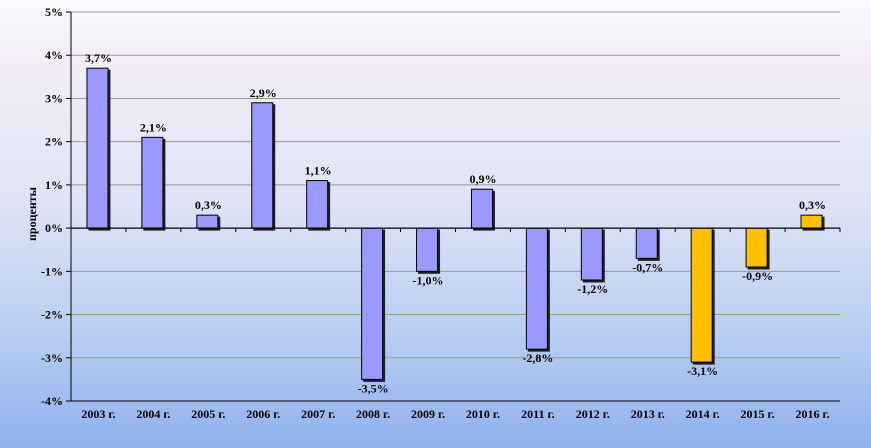 The width and height of the screenshot is (871, 448). Describe the element at coordinates (52, 358) in the screenshot. I see `y-tick-label: -3%` at that location.